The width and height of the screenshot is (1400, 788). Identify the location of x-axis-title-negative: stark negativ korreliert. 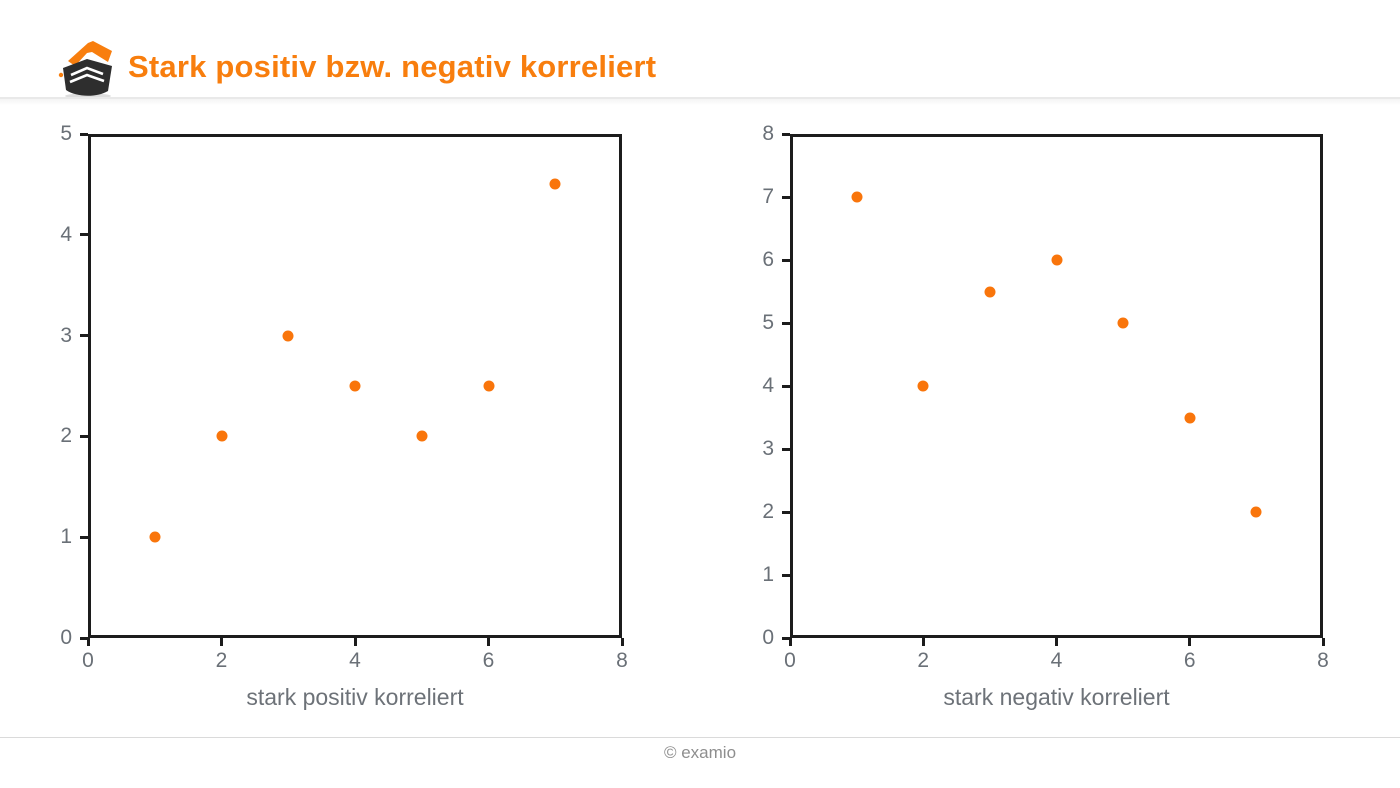
(1056, 697).